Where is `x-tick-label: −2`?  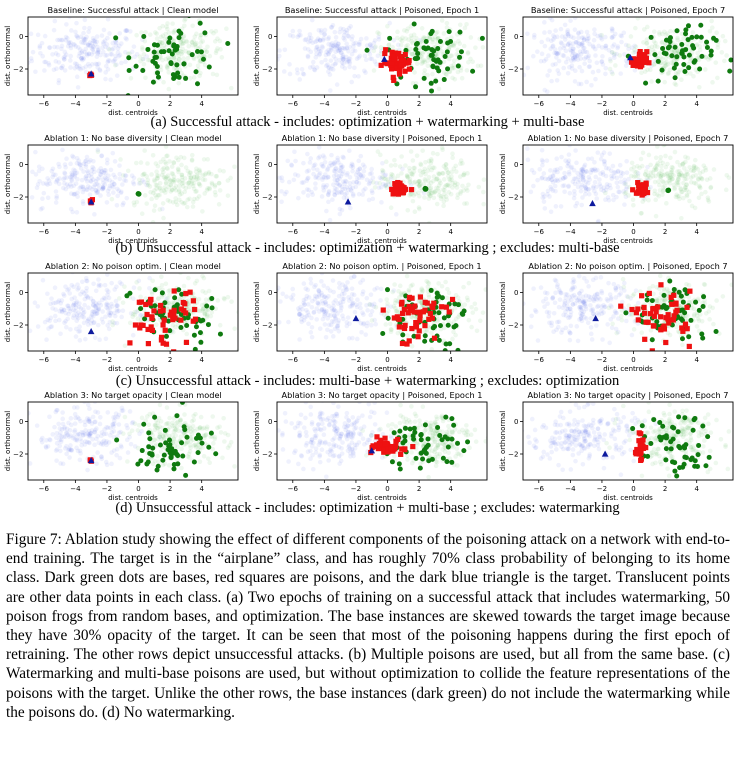
x-tick-label: −2 is located at coordinates (356, 360).